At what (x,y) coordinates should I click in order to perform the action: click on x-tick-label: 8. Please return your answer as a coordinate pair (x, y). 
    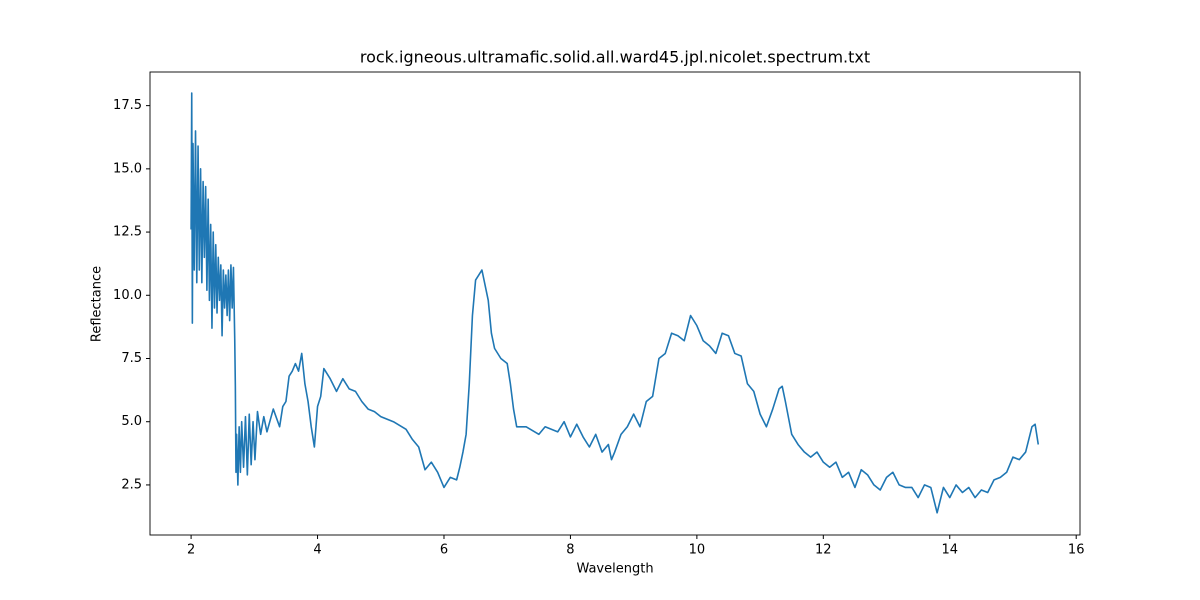
    Looking at the image, I should click on (570, 550).